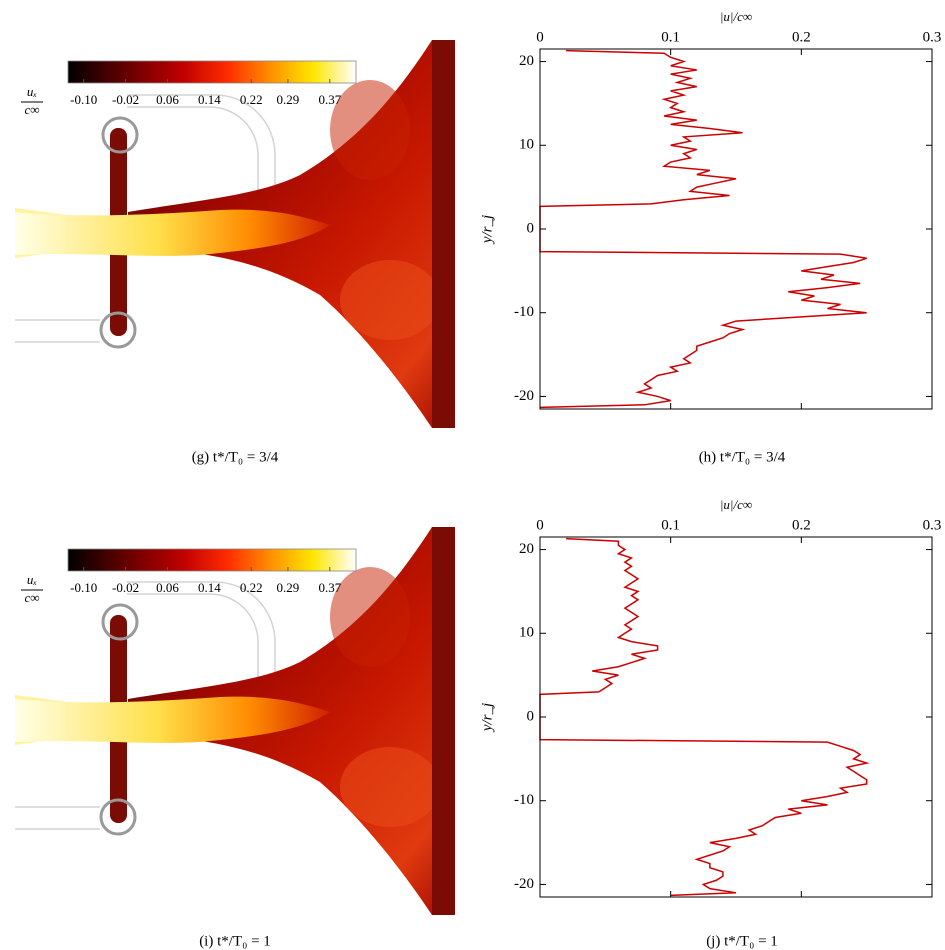 This screenshot has width=945, height=950. Describe the element at coordinates (235, 941) in the screenshot. I see `caption: (i) t*/T₀ = 1` at that location.